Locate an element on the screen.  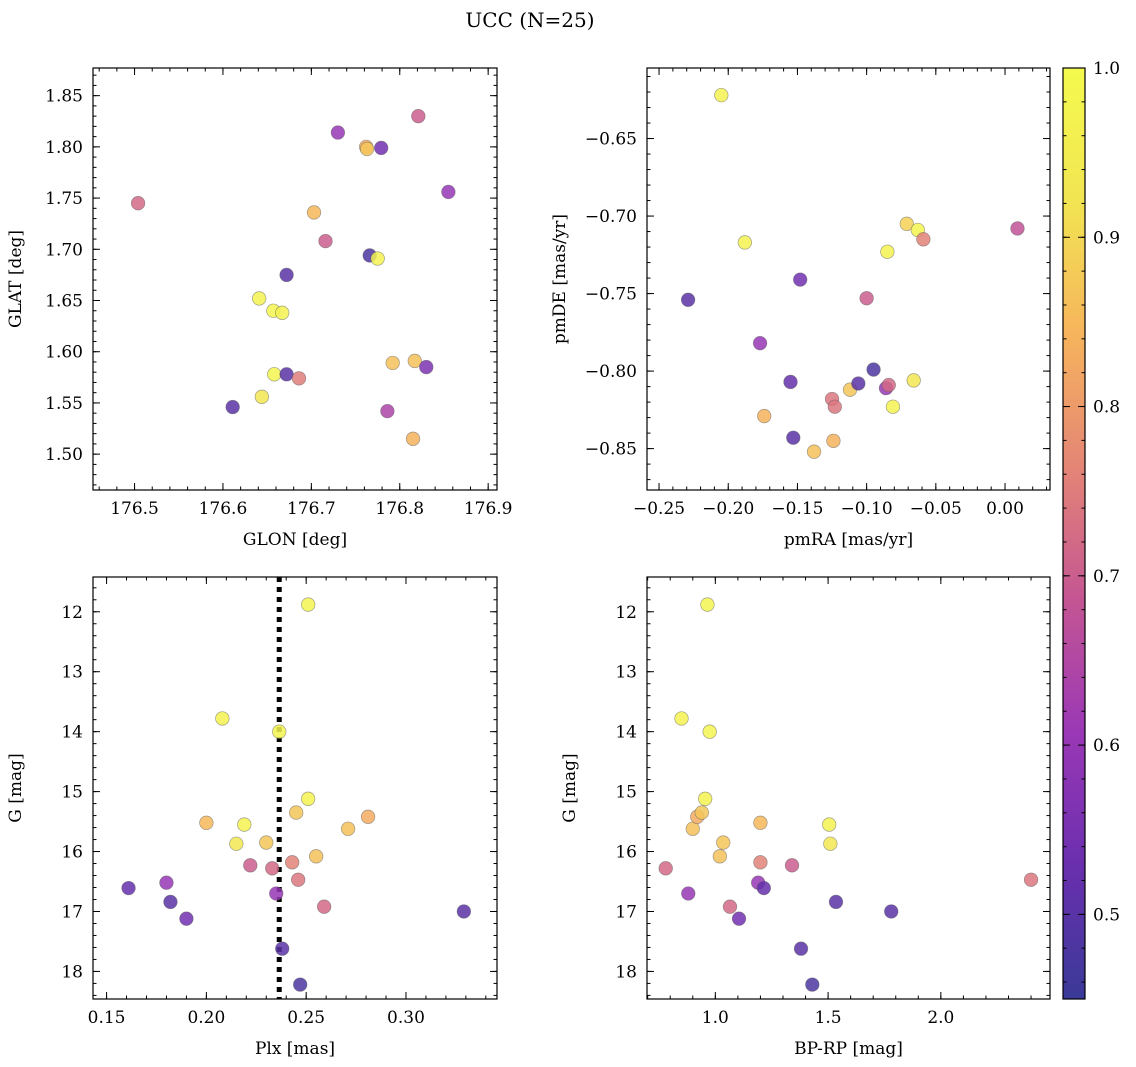
y-tick-label: 18 is located at coordinates (626, 972).